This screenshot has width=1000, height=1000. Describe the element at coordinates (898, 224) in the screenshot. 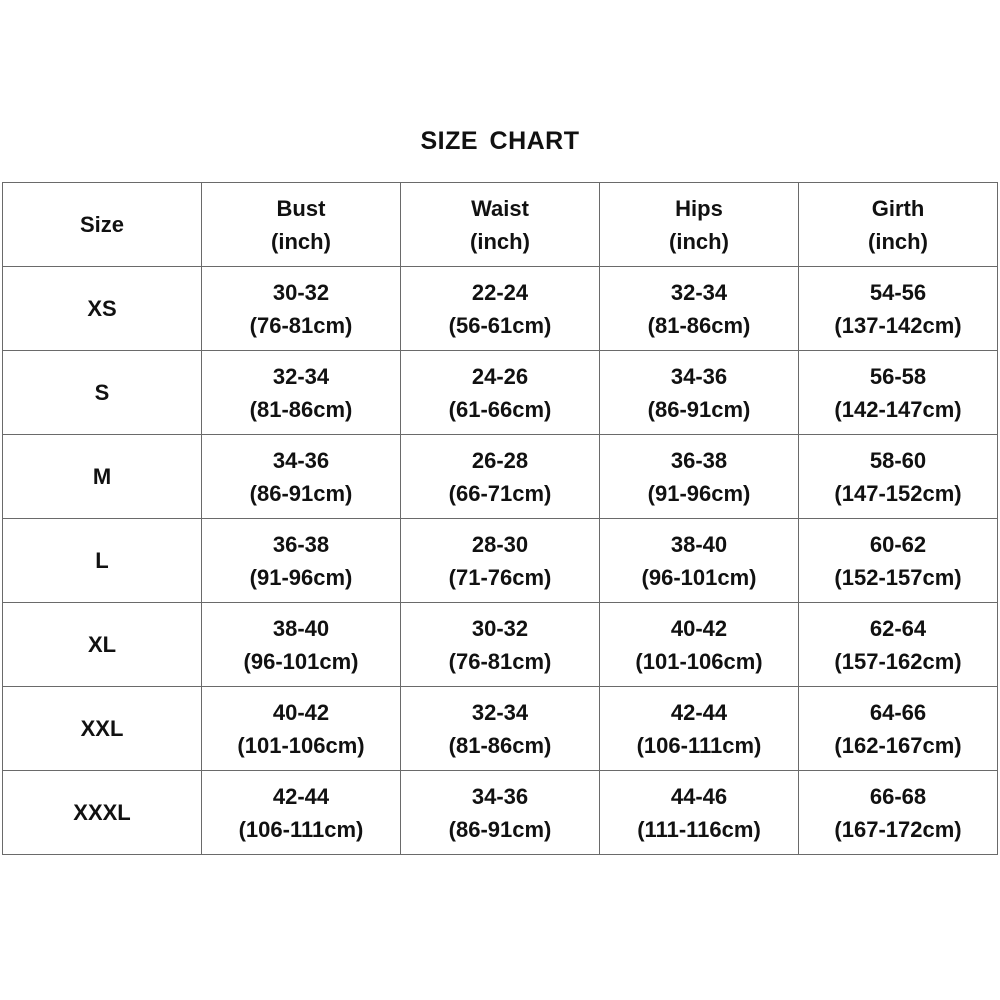

I see `column-header: Girth (inch)` at that location.